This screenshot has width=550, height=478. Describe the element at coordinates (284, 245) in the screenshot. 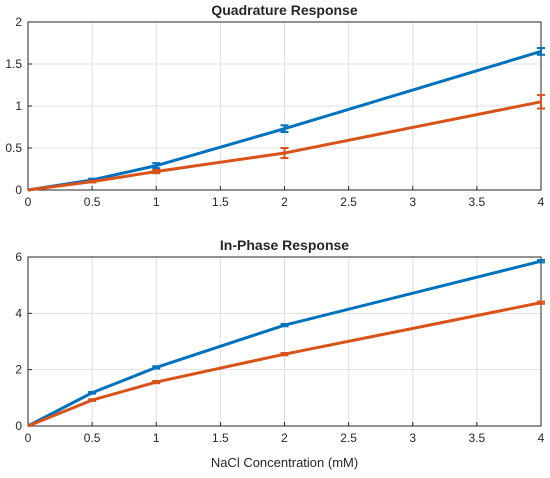

I see `in-phase-title: In-Phase Response` at that location.